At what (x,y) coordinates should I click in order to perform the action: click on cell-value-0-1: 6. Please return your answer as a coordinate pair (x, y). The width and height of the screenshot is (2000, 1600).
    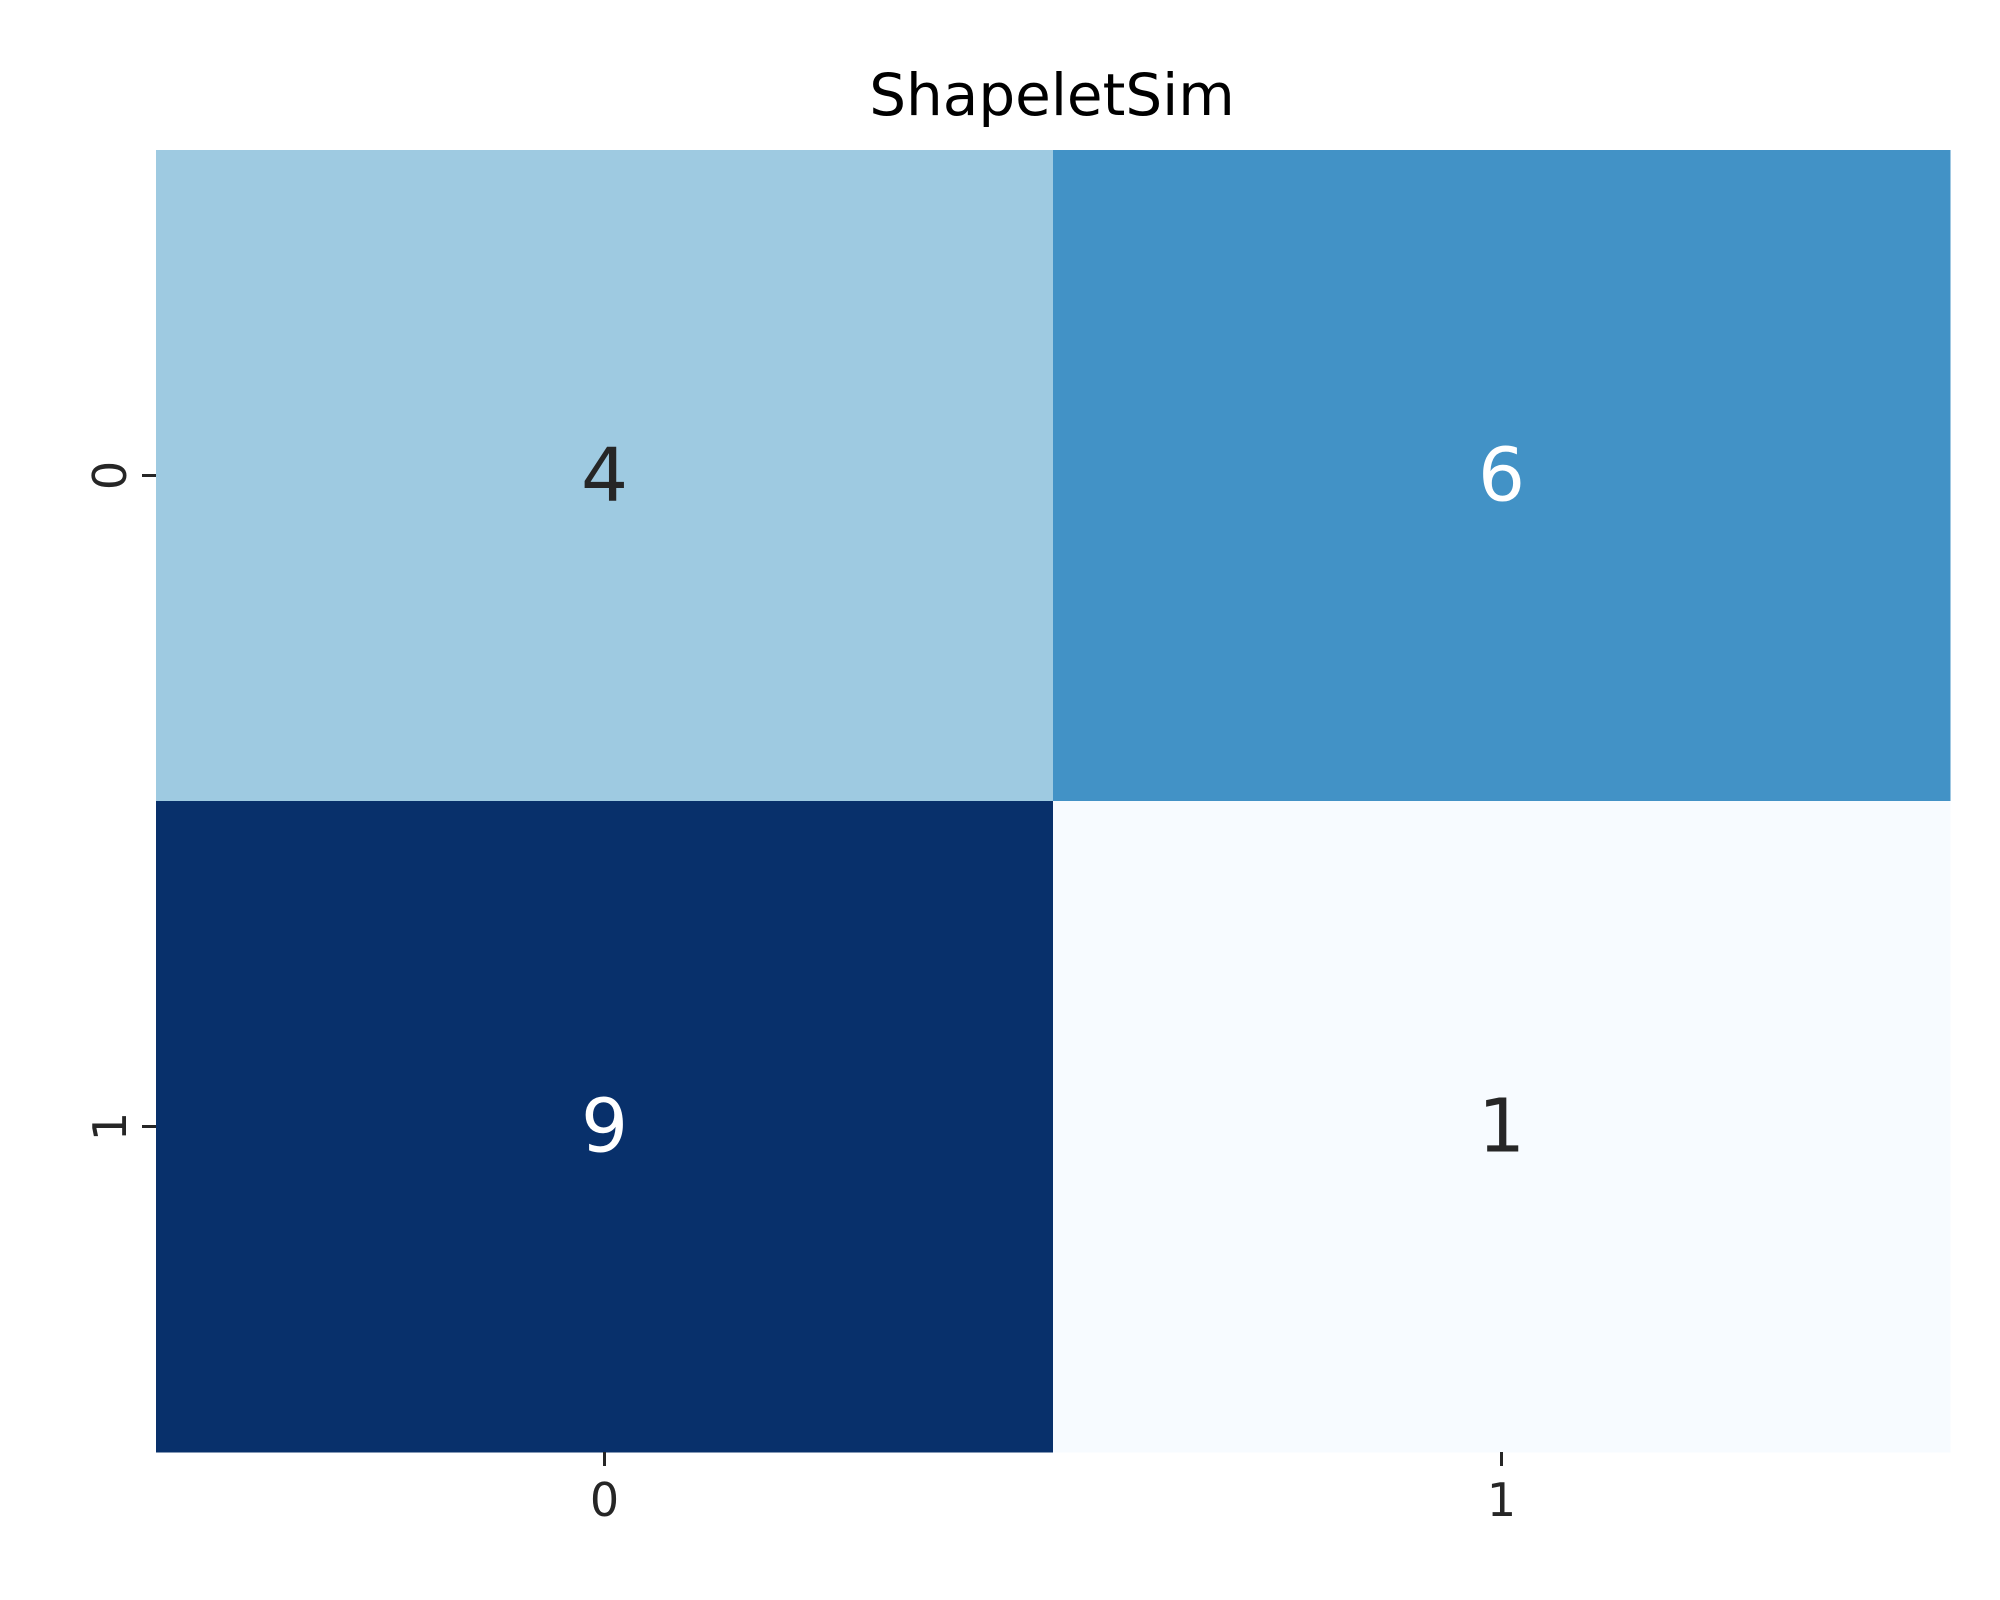
    Looking at the image, I should click on (1501, 476).